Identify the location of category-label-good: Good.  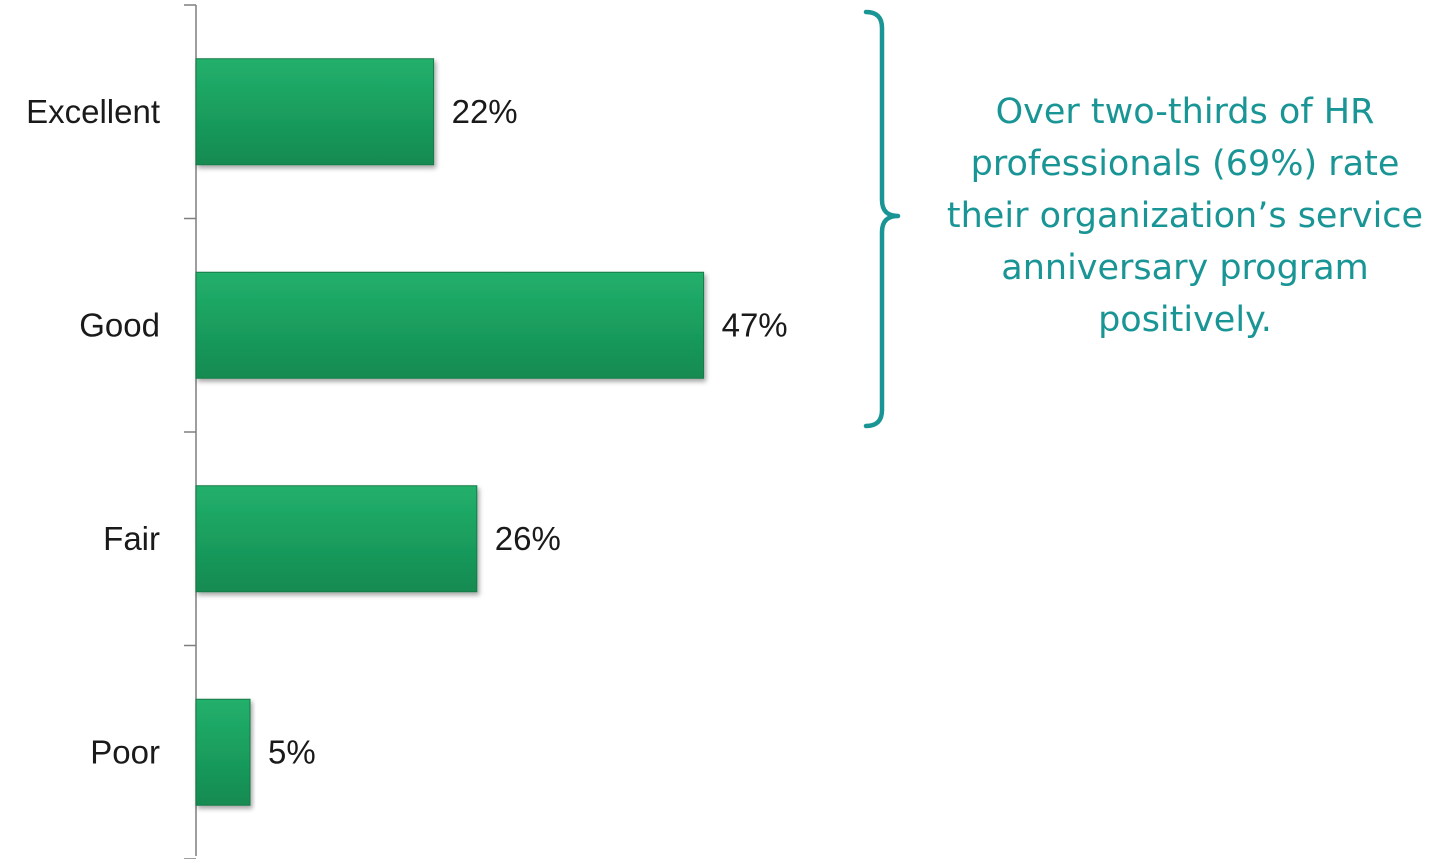
(119, 324).